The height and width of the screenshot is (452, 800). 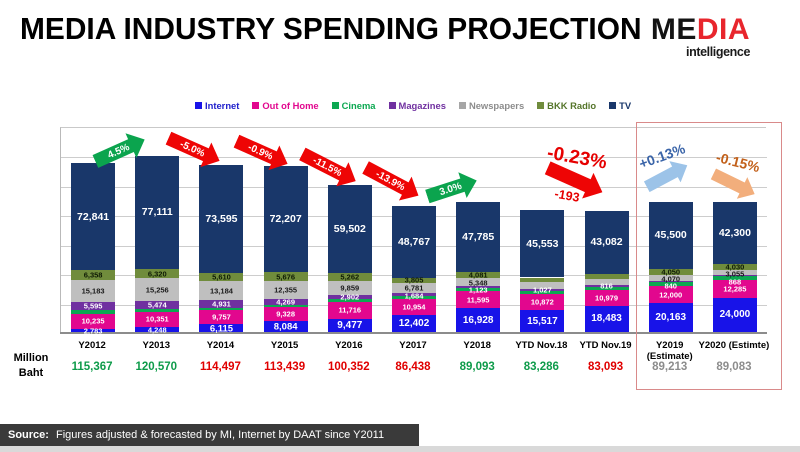 I want to click on bar-segment-value: 6,320, so click(x=157, y=273).